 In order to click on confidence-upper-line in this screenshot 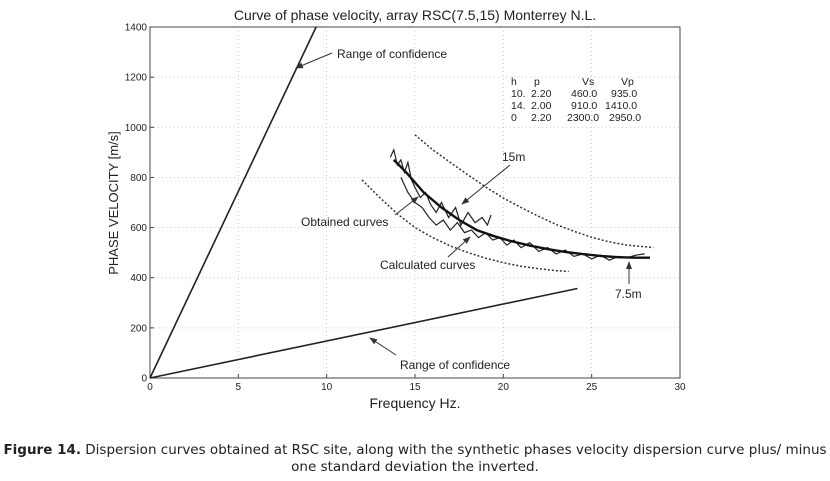, I will do `click(233, 202)`.